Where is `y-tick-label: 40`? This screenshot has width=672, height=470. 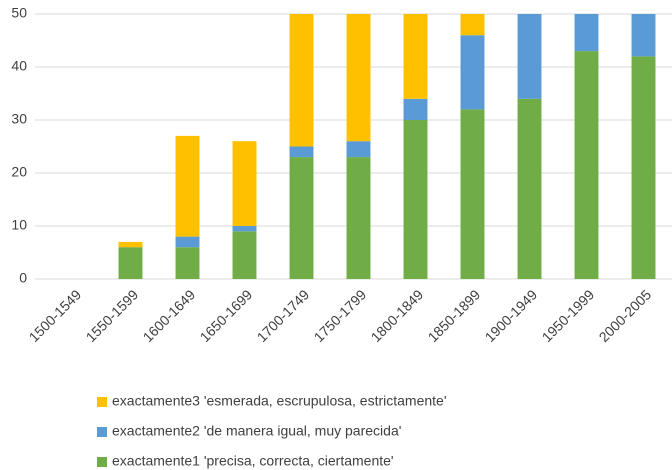 y-tick-label: 40 is located at coordinates (19, 66).